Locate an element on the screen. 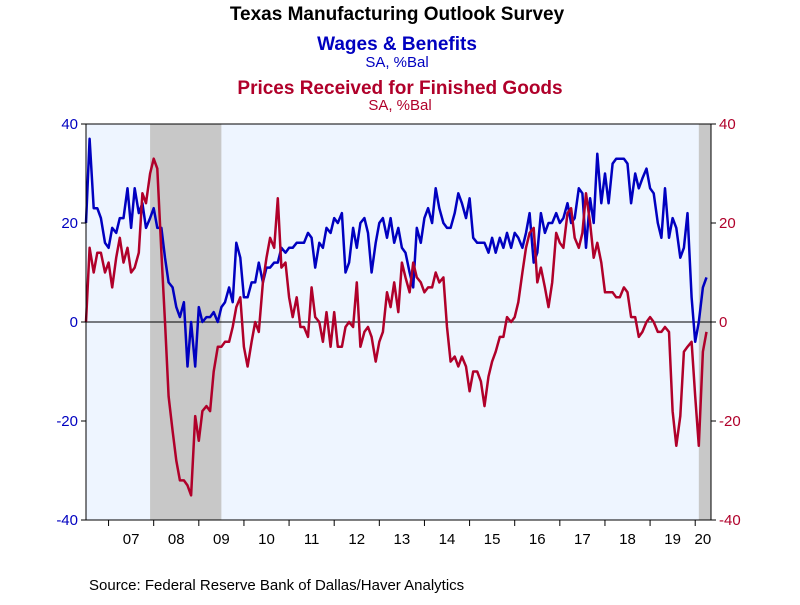  x-tick-label: 12 is located at coordinates (356, 539).